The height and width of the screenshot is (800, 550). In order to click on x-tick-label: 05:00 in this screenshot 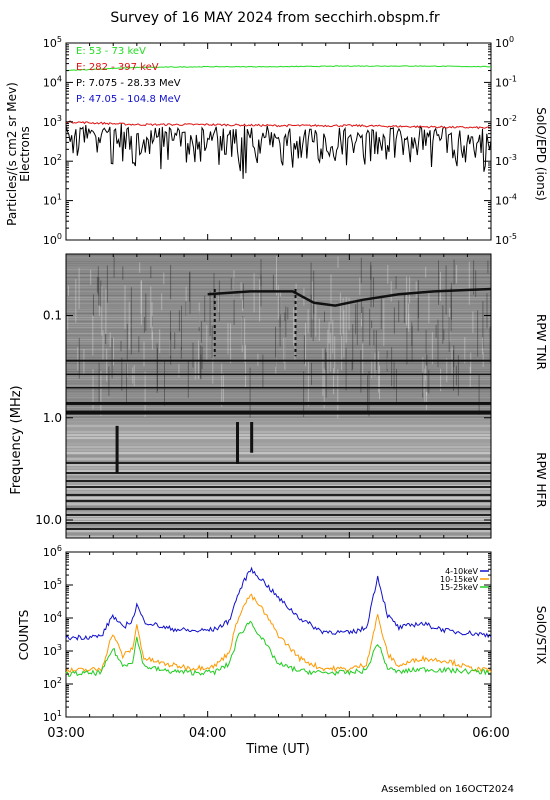, I will do `click(349, 733)`.